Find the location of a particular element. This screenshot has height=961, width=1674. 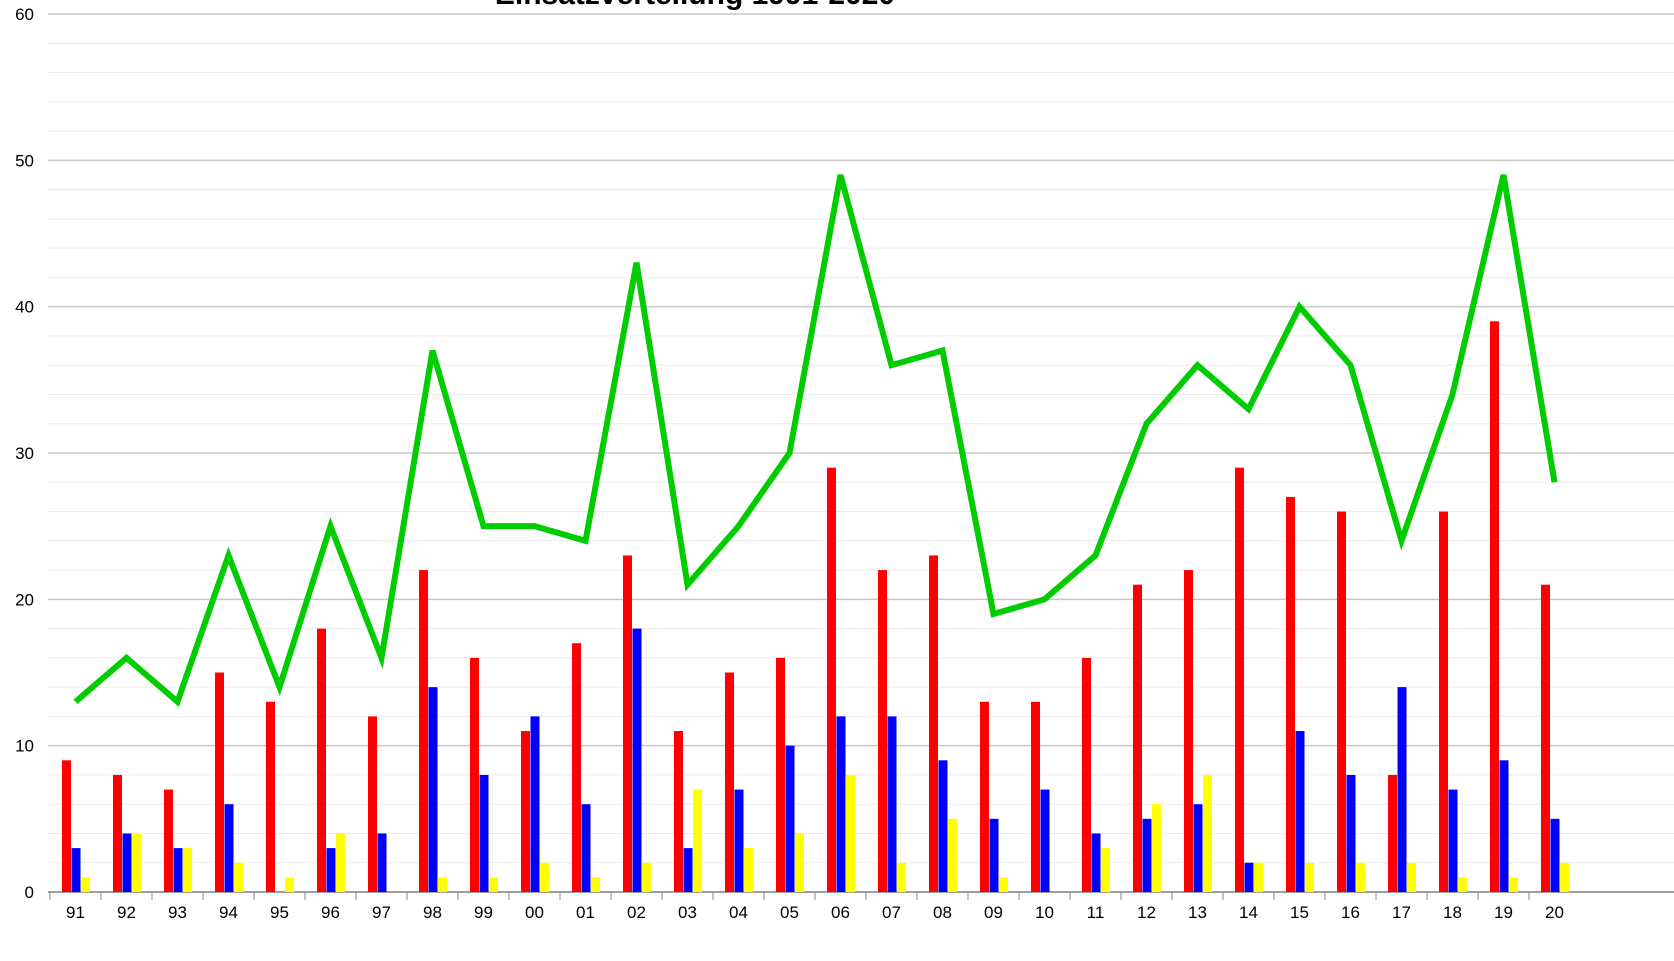

y-tick-label: 0 is located at coordinates (29, 892).